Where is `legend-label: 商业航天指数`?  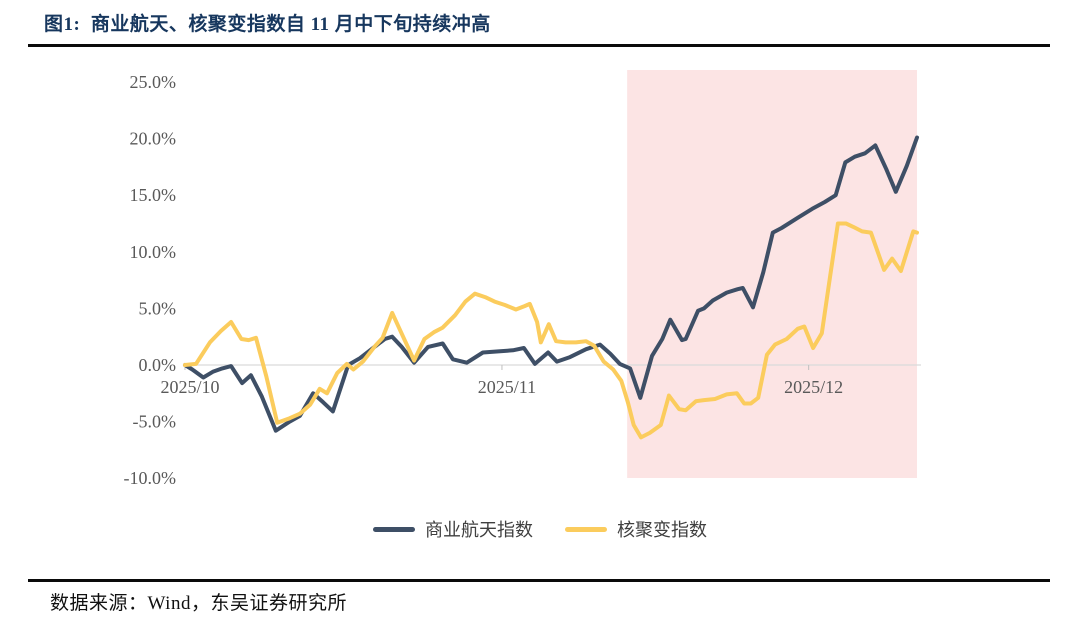 legend-label: 商业航天指数 is located at coordinates (479, 530).